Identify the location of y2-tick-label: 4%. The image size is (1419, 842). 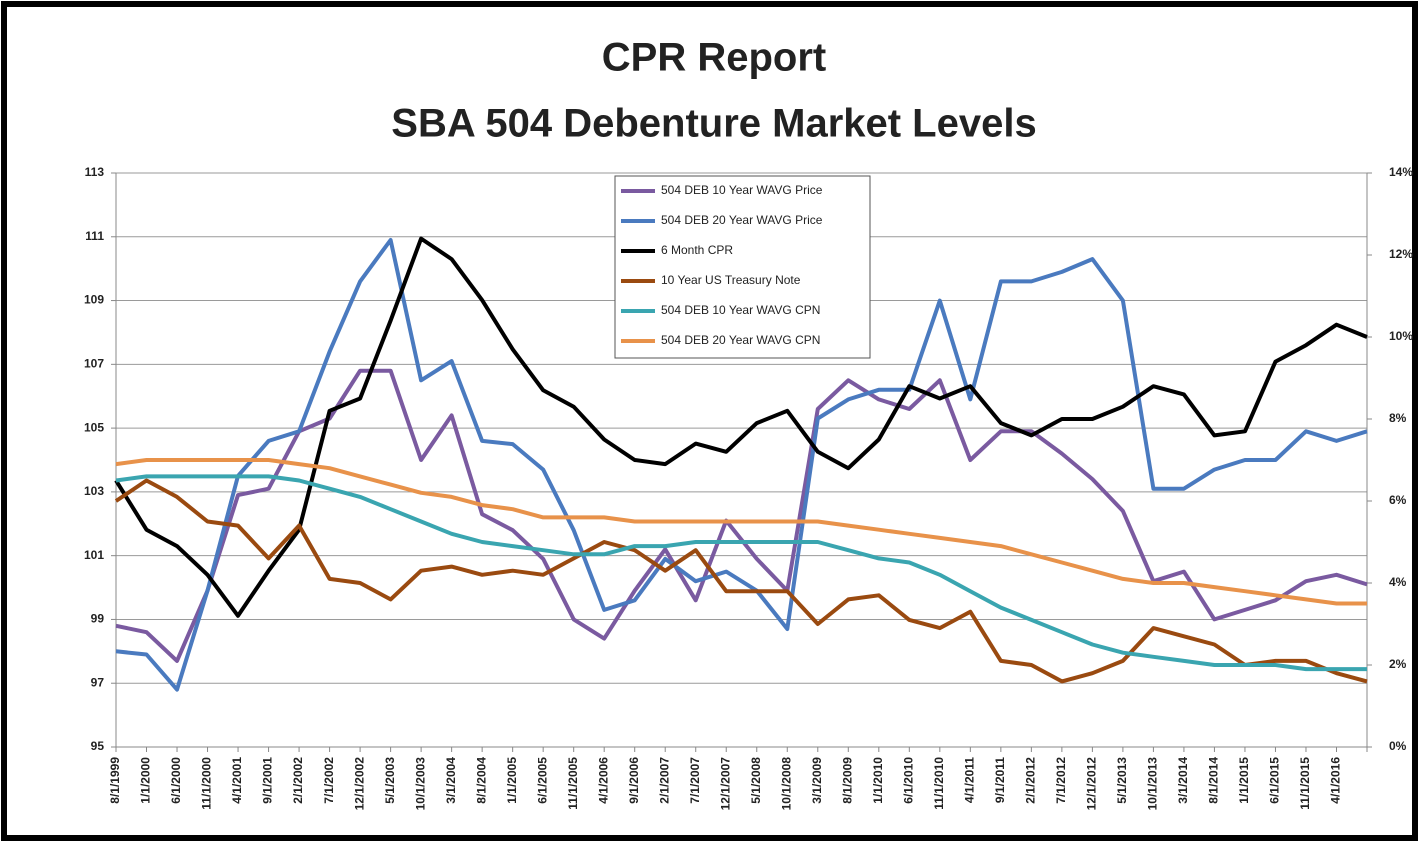
(1398, 582).